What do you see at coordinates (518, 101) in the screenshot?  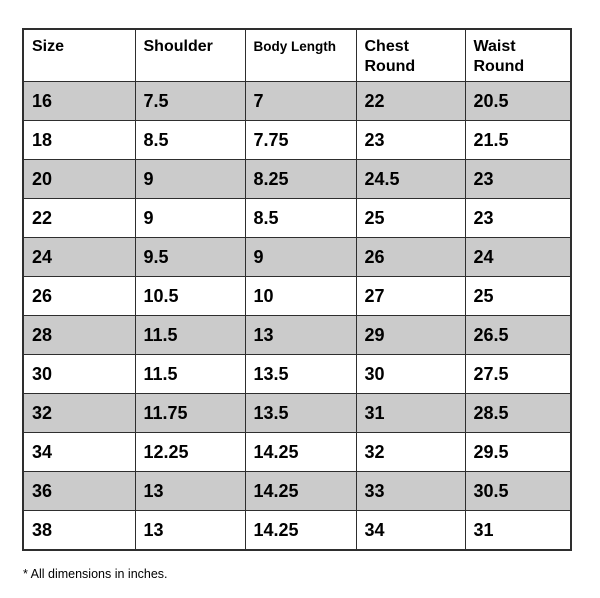 I see `table-cell: 20.5` at bounding box center [518, 101].